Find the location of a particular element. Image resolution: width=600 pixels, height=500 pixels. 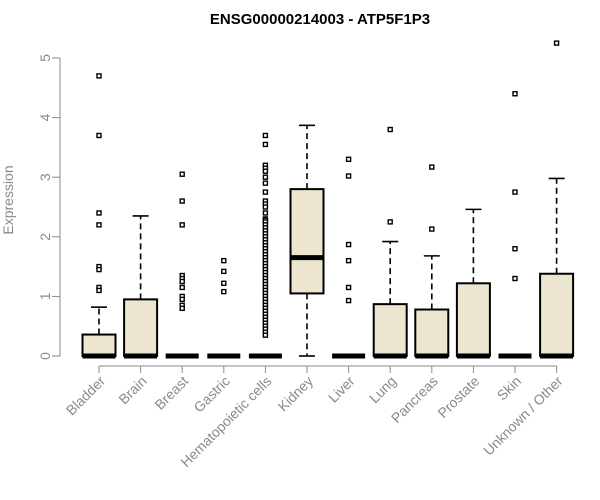

y-axis-label: Expression is located at coordinates (8, 199).